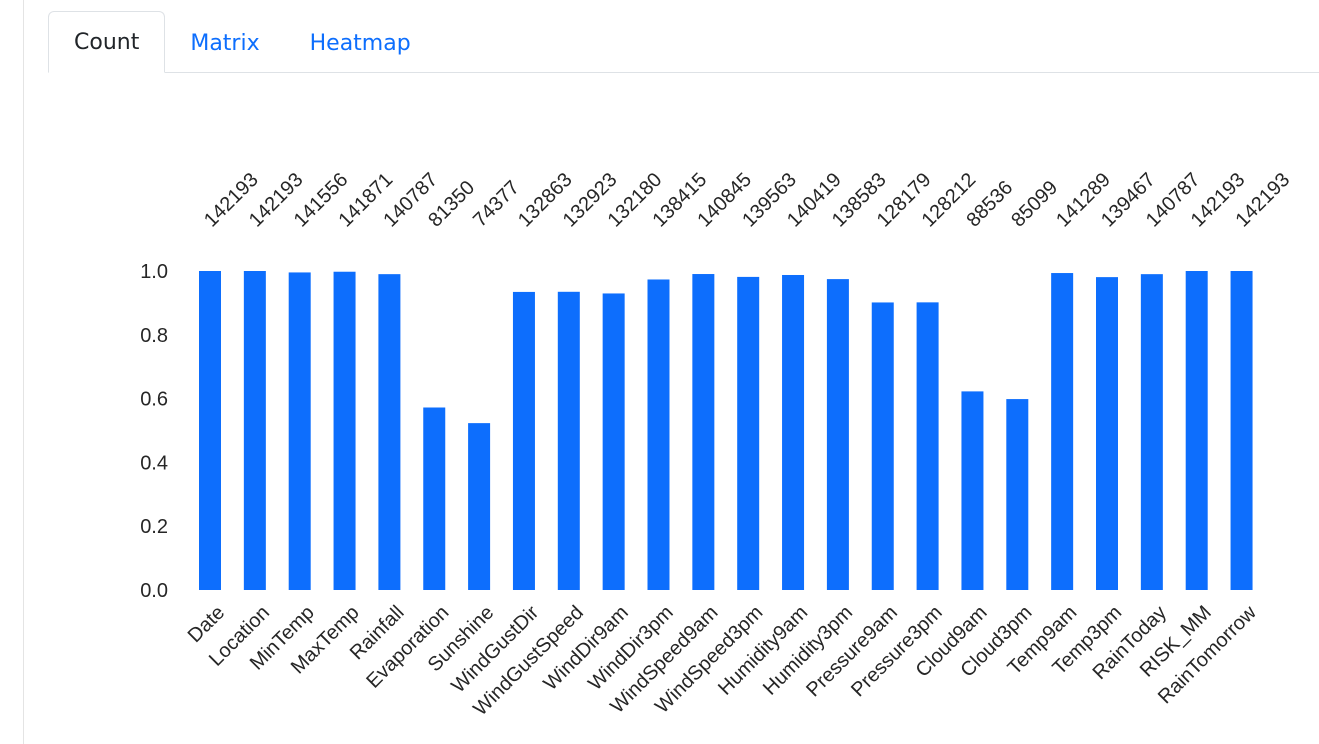  What do you see at coordinates (496, 204) in the screenshot?
I see `count-label: 74377` at bounding box center [496, 204].